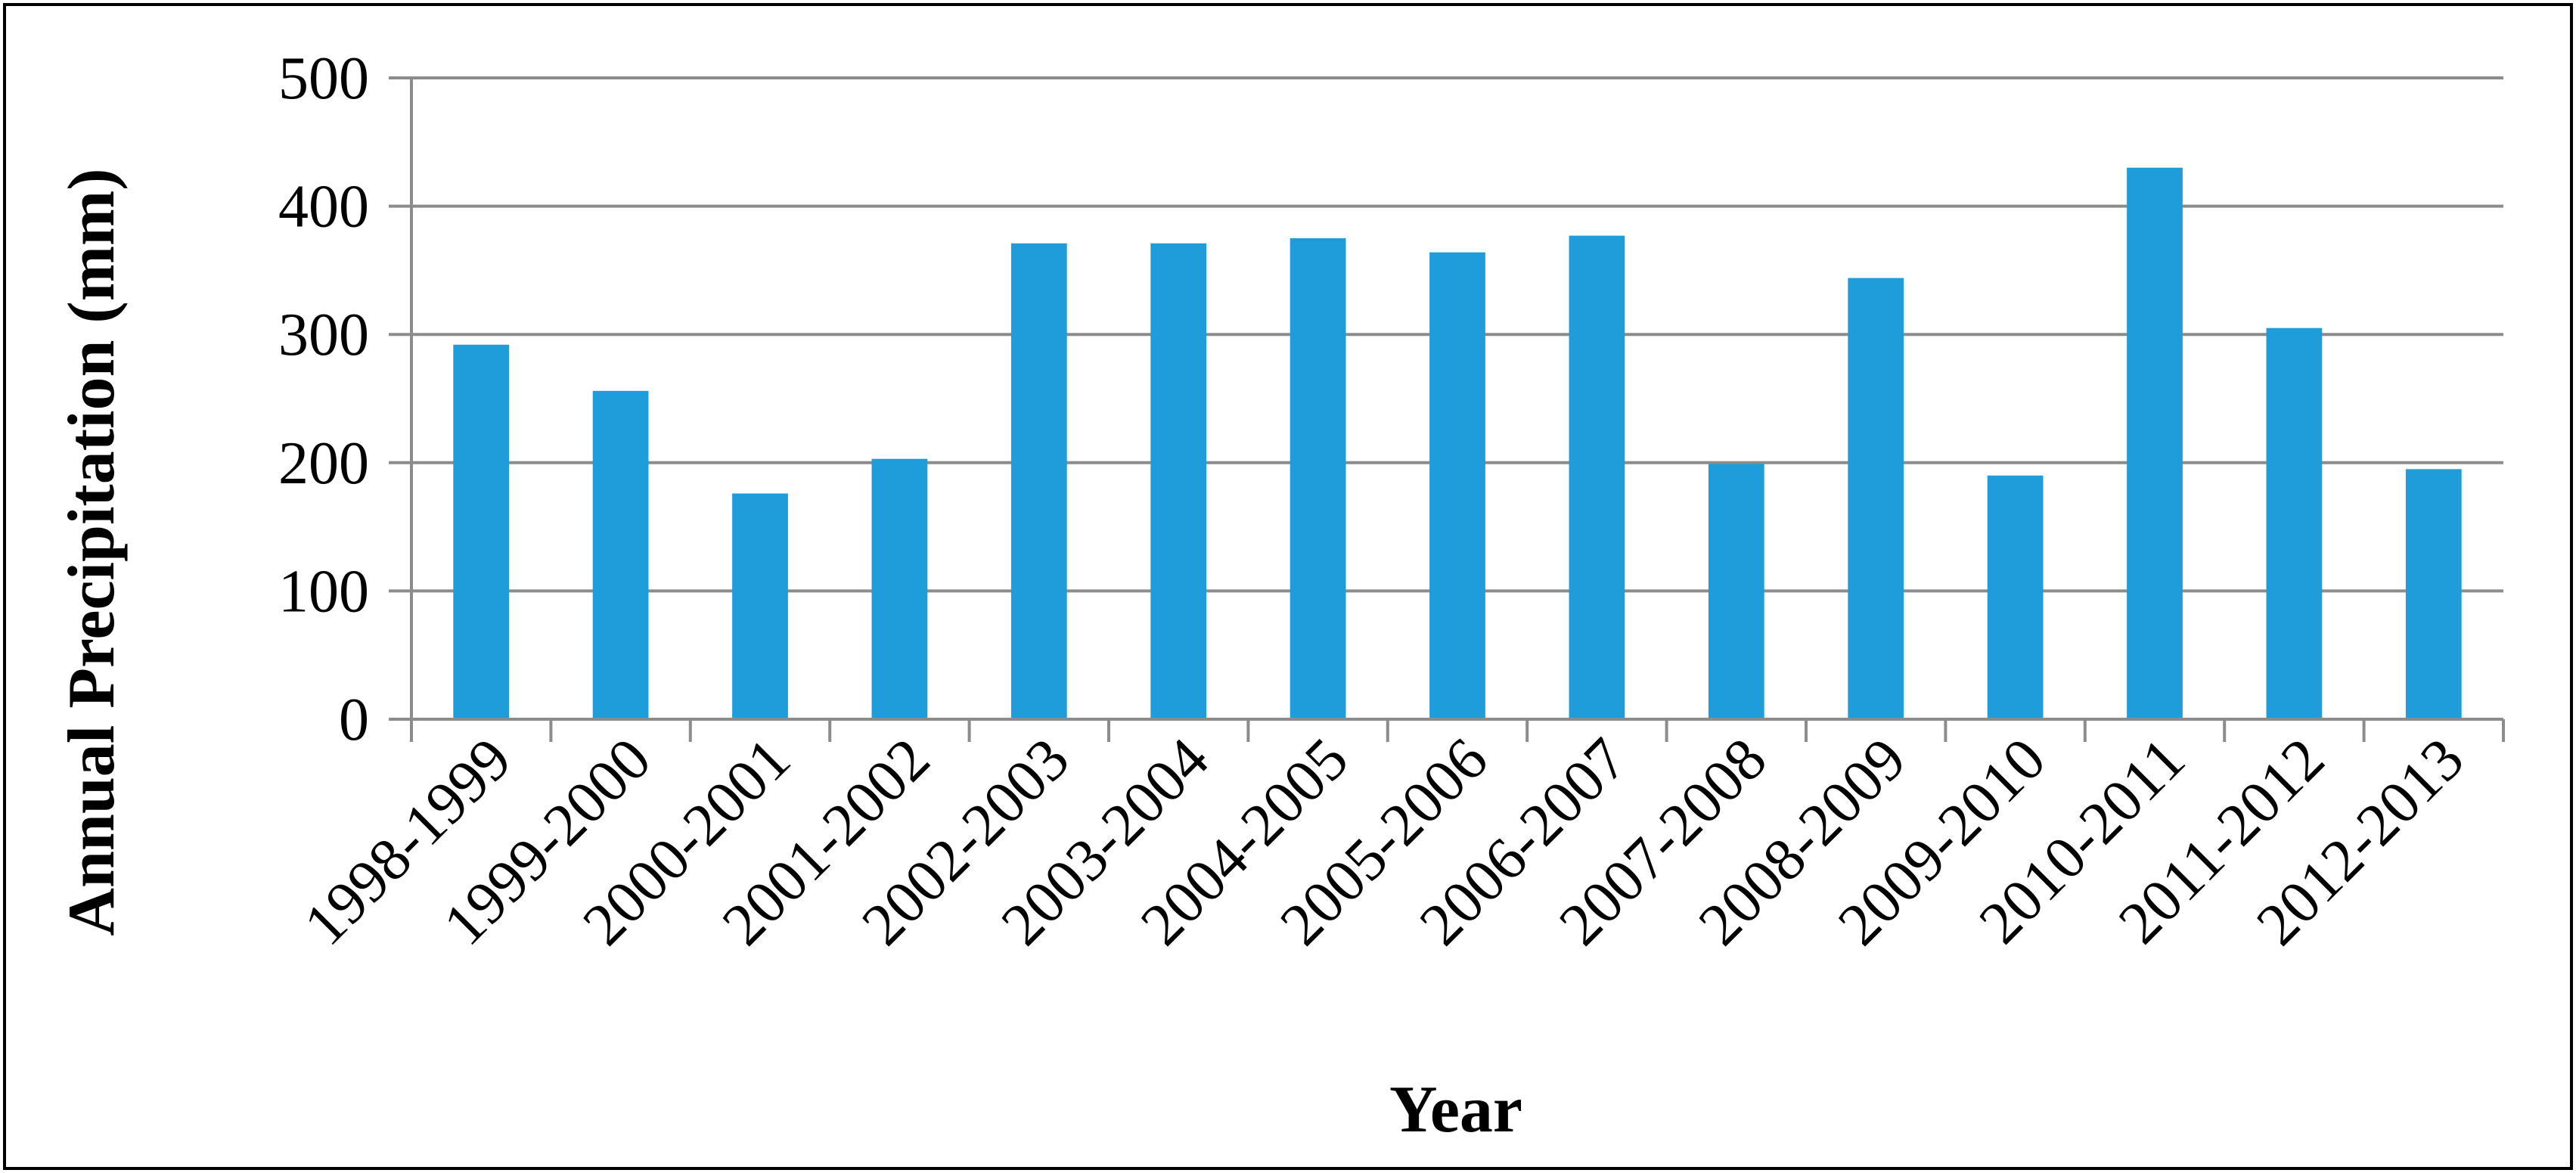 This screenshot has height=1173, width=2576. What do you see at coordinates (323, 78) in the screenshot?
I see `y-tick-label: 500` at bounding box center [323, 78].